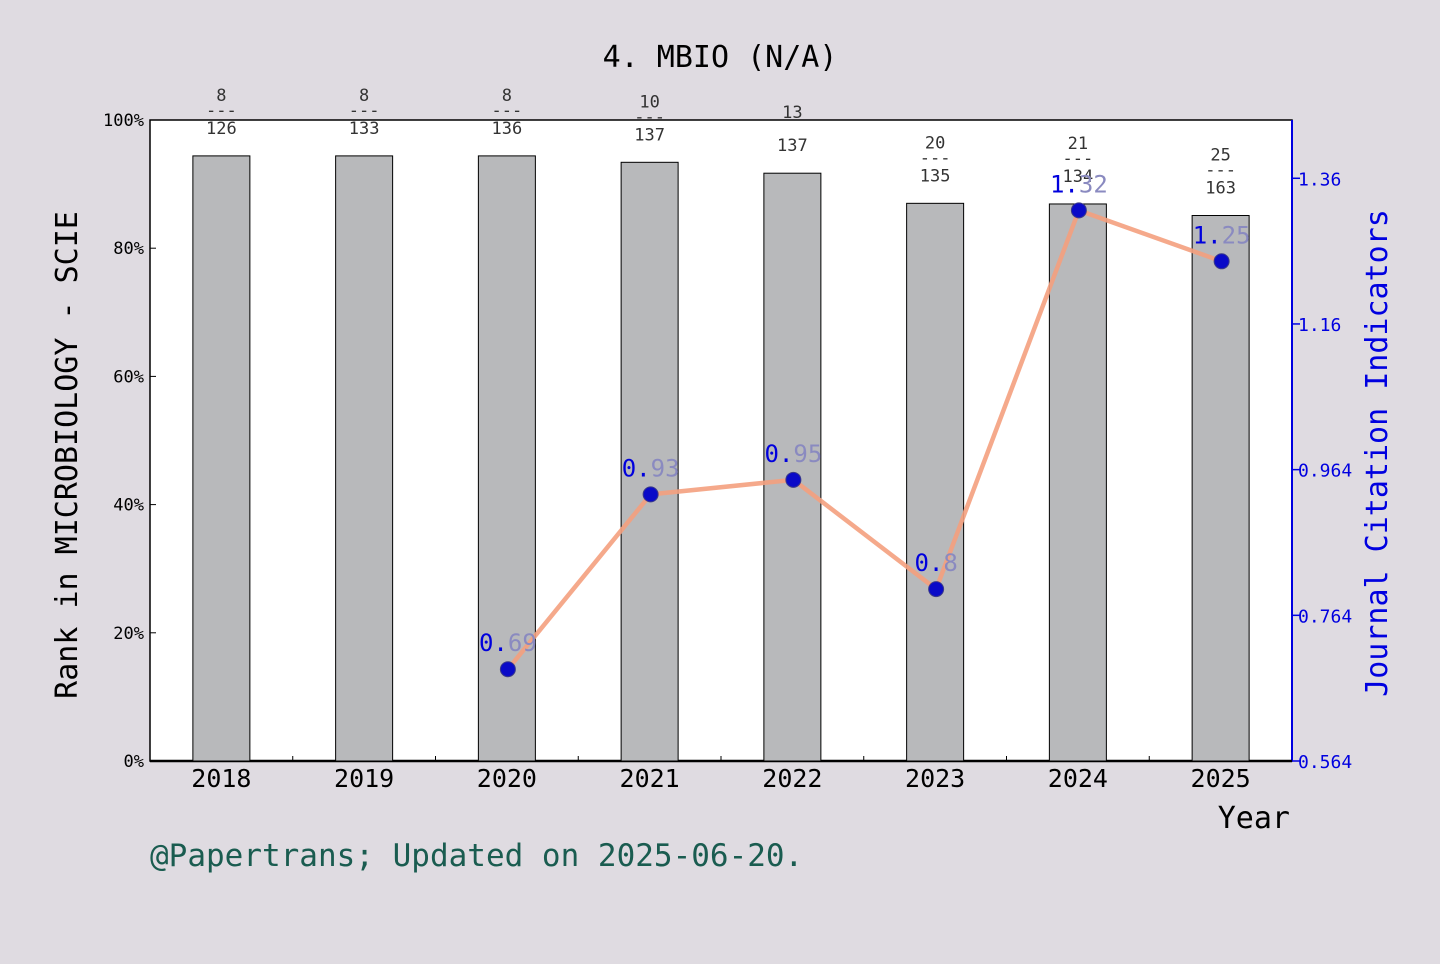 Image resolution: width=1440 pixels, height=964 pixels. Describe the element at coordinates (1220, 189) in the screenshot. I see `rank-total-label: 163` at that location.